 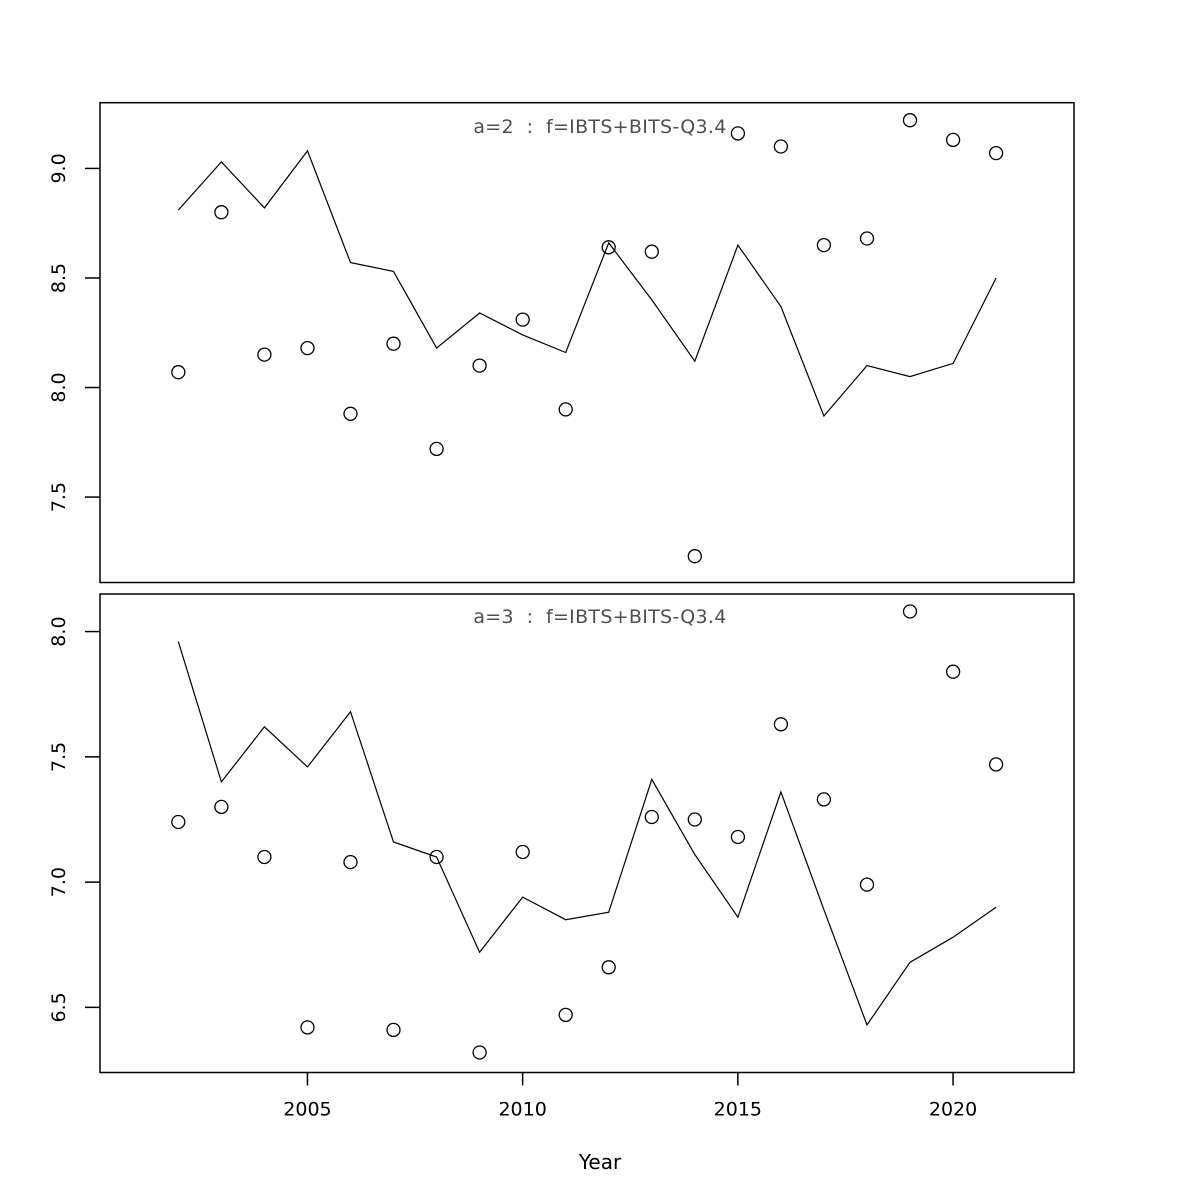 I want to click on y-tick-label: 6.5, so click(x=59, y=1007).